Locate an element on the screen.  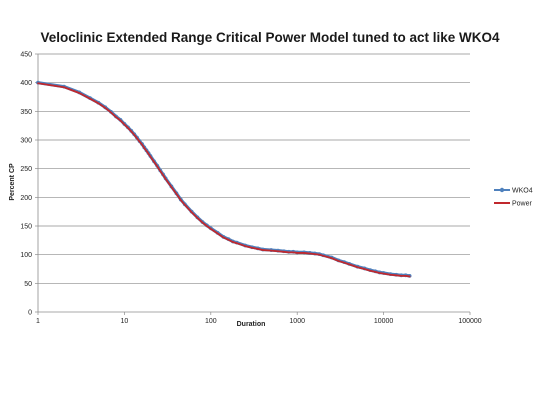
x-tick-label: 1000 is located at coordinates (297, 321).